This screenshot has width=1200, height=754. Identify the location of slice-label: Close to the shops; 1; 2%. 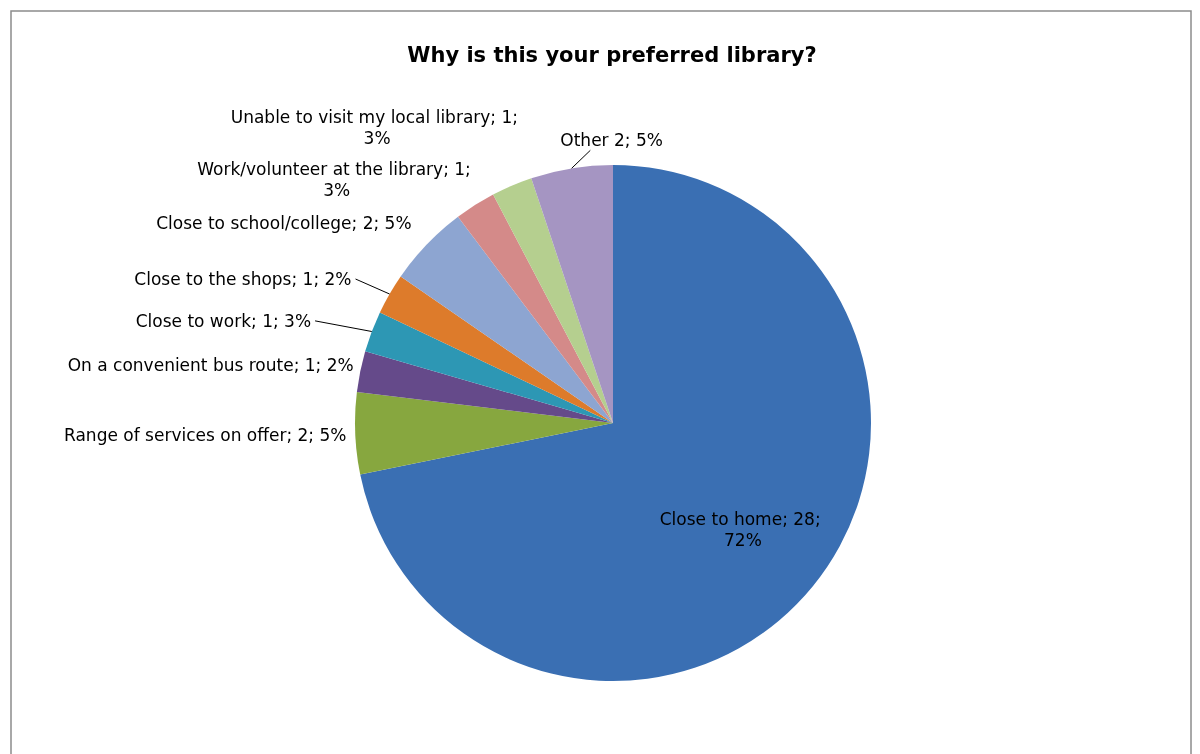
(243, 279).